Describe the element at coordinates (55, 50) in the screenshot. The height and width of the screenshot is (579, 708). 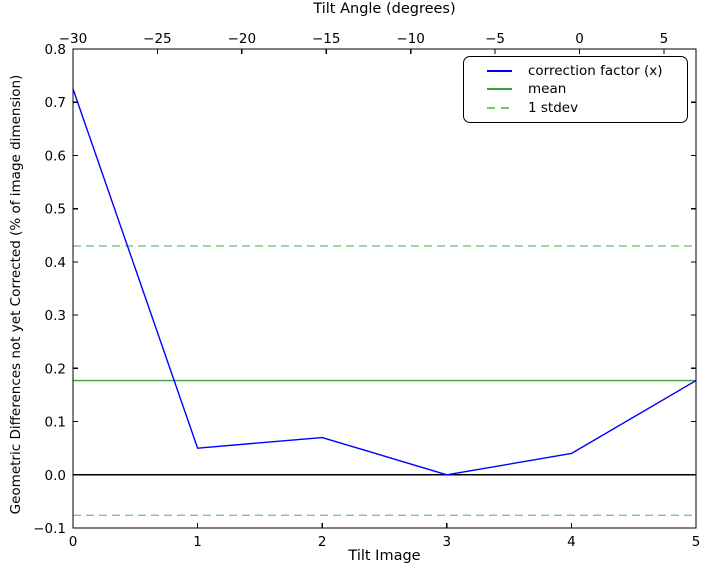
I see `y-tick-label: 0.8` at that location.